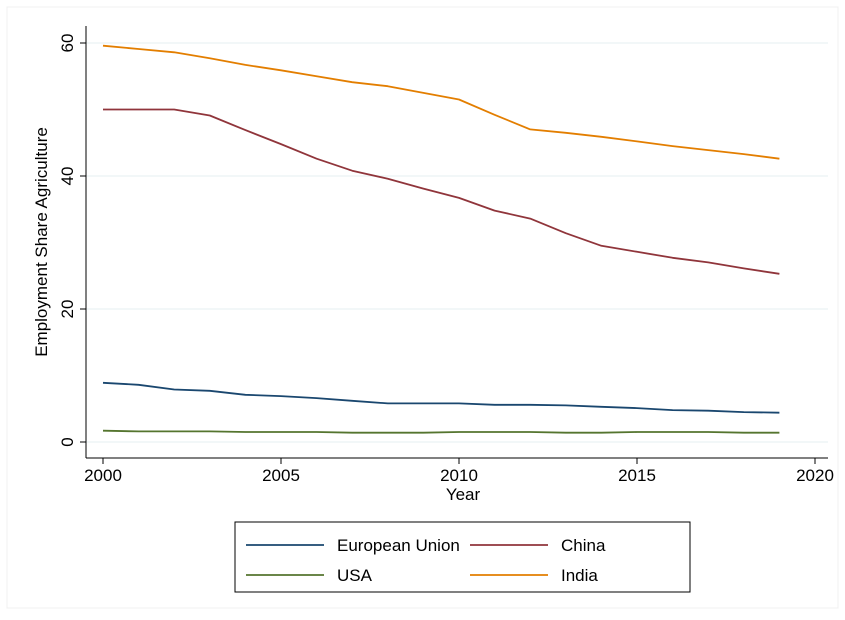 The width and height of the screenshot is (845, 620). I want to click on legend-label-india: India, so click(579, 575).